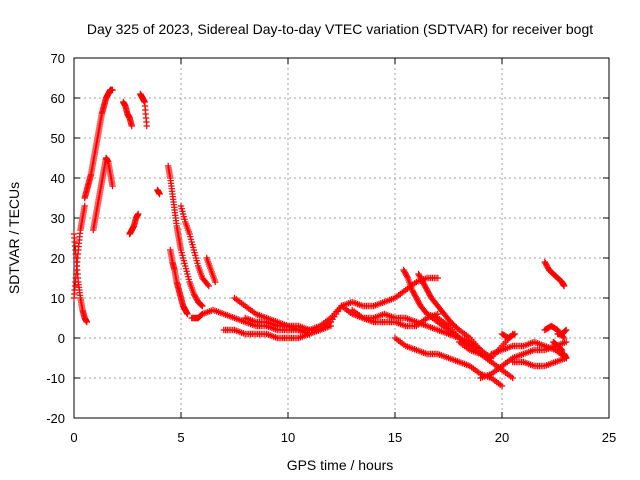 The height and width of the screenshot is (480, 640). What do you see at coordinates (98, 144) in the screenshot?
I see `series-arc-c` at bounding box center [98, 144].